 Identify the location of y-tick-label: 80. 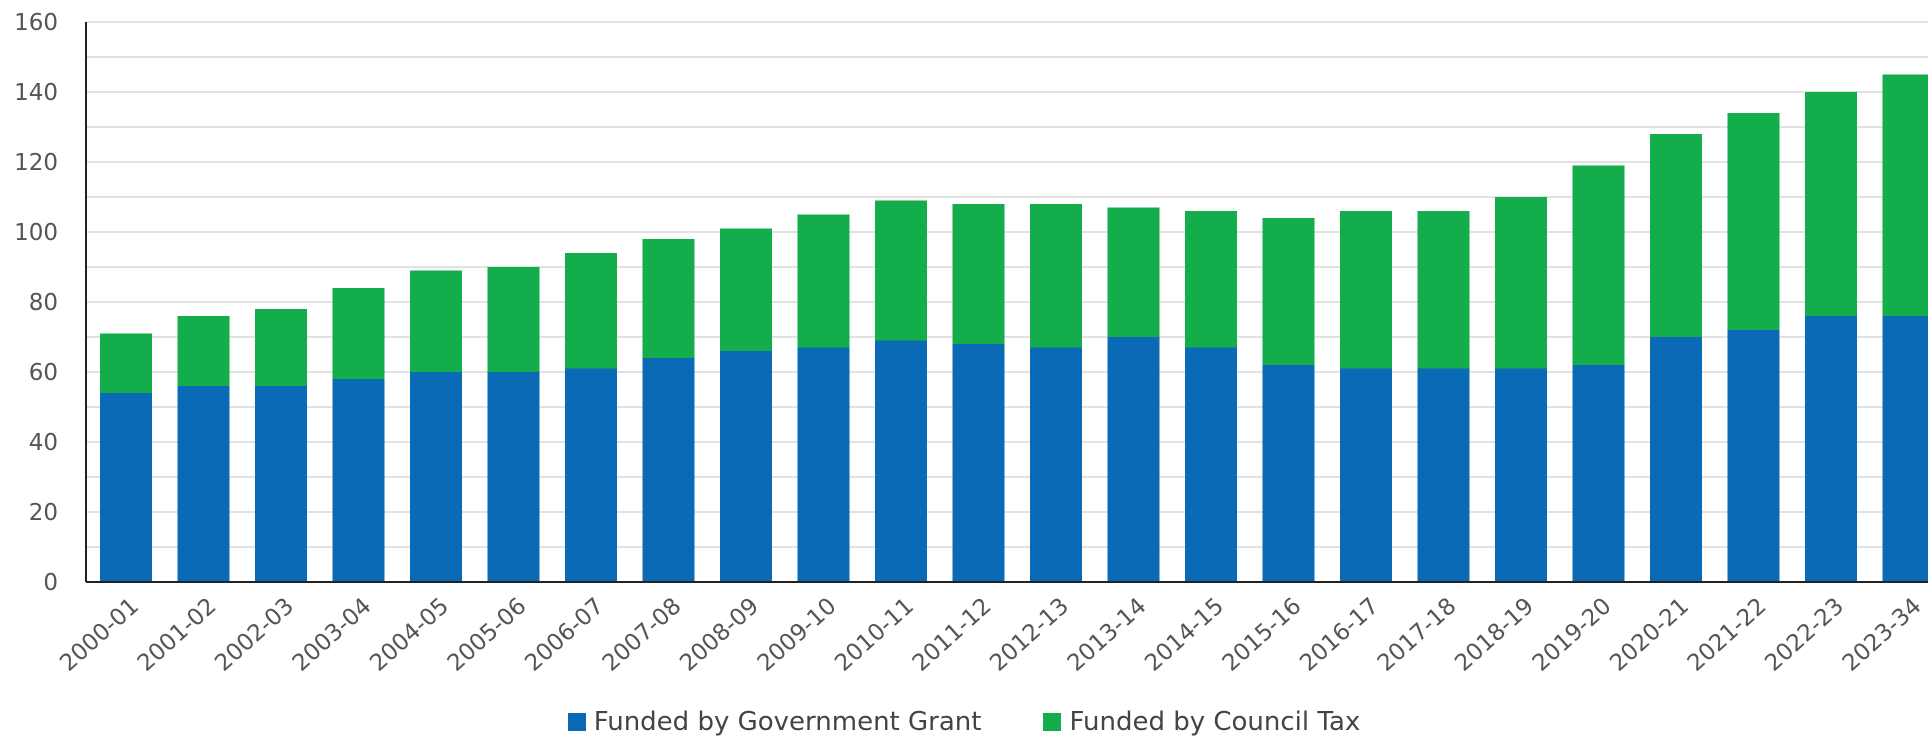
(43, 303).